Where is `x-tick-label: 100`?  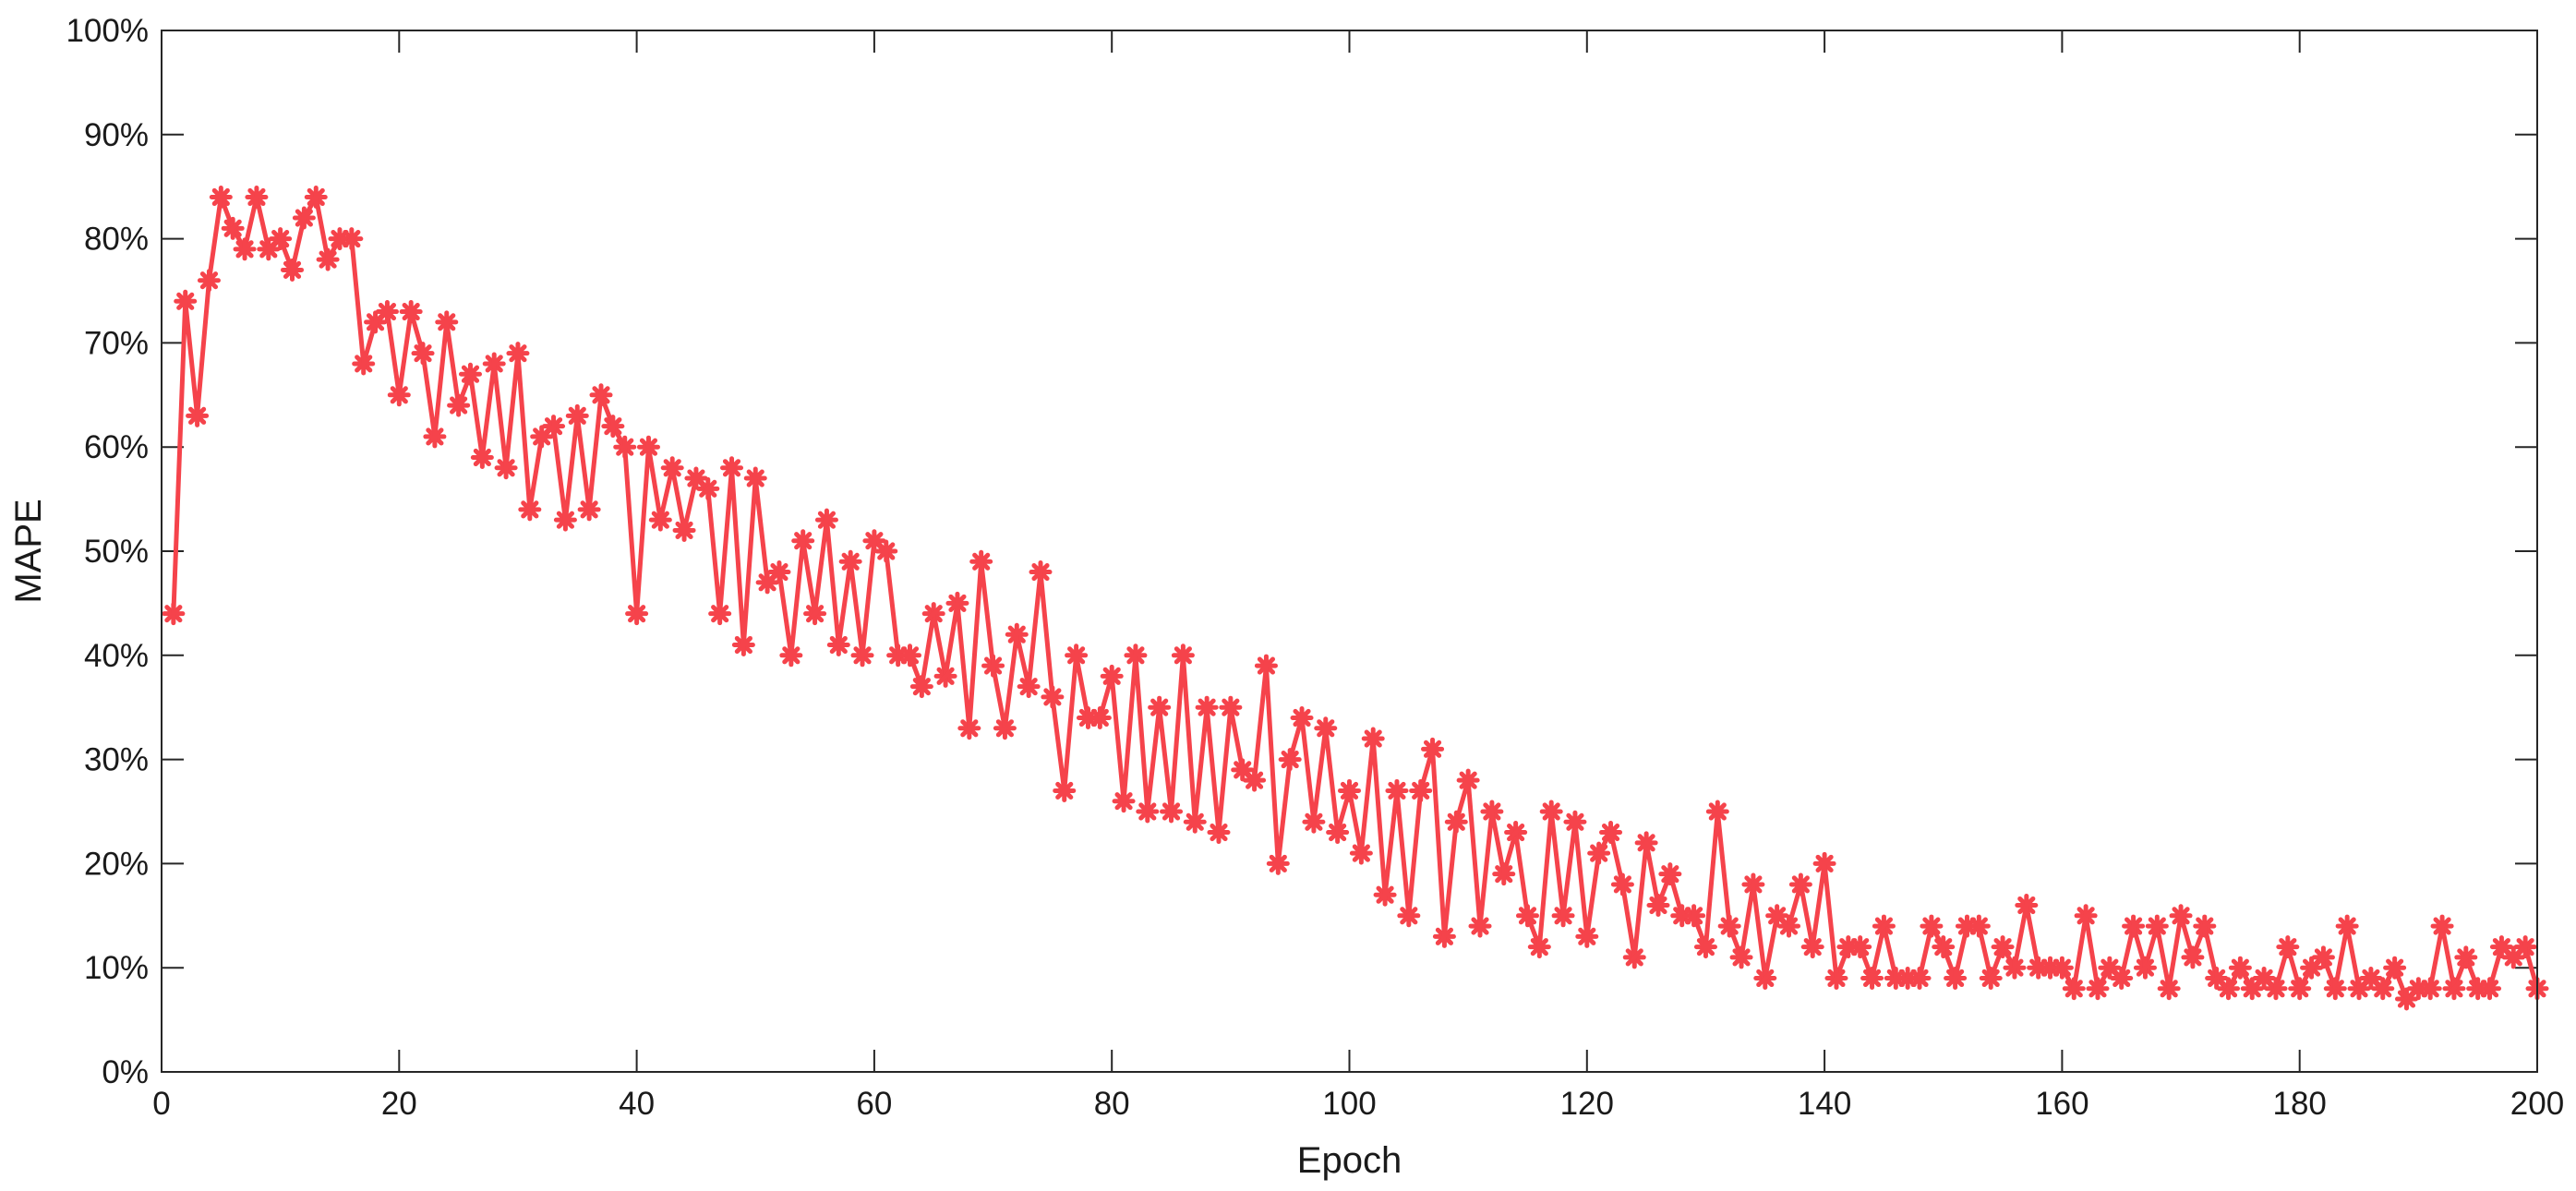 x-tick-label: 100 is located at coordinates (1349, 1104).